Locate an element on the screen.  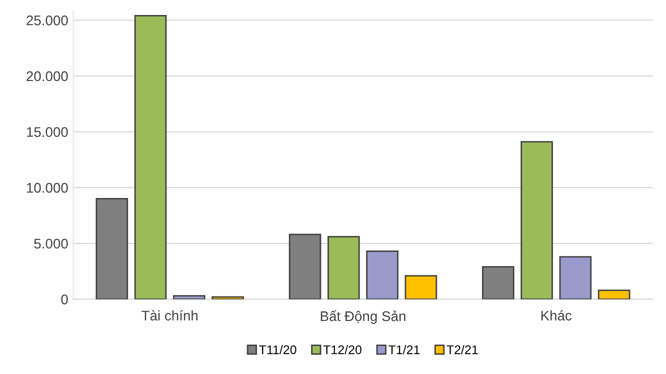
x-tick-label: Khác is located at coordinates (556, 315).